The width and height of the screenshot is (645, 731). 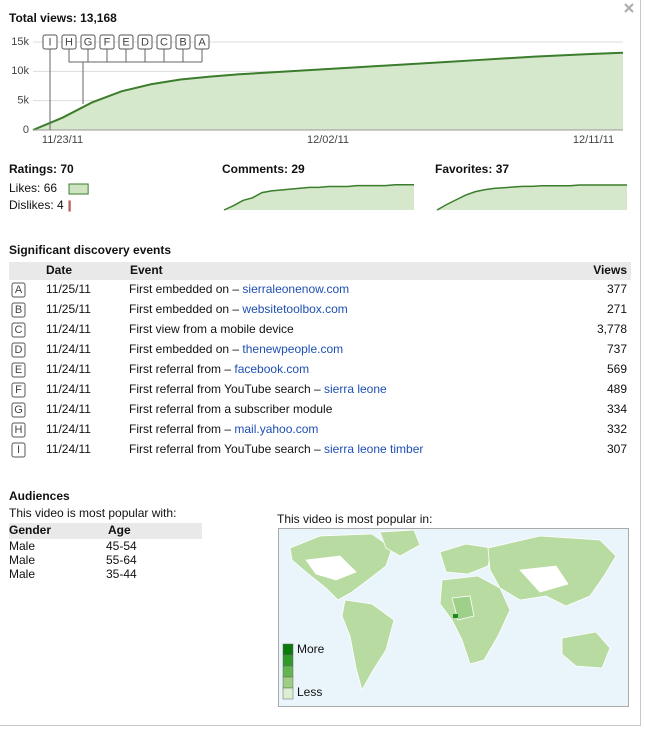 What do you see at coordinates (30, 530) in the screenshot?
I see `column-header: Gender` at bounding box center [30, 530].